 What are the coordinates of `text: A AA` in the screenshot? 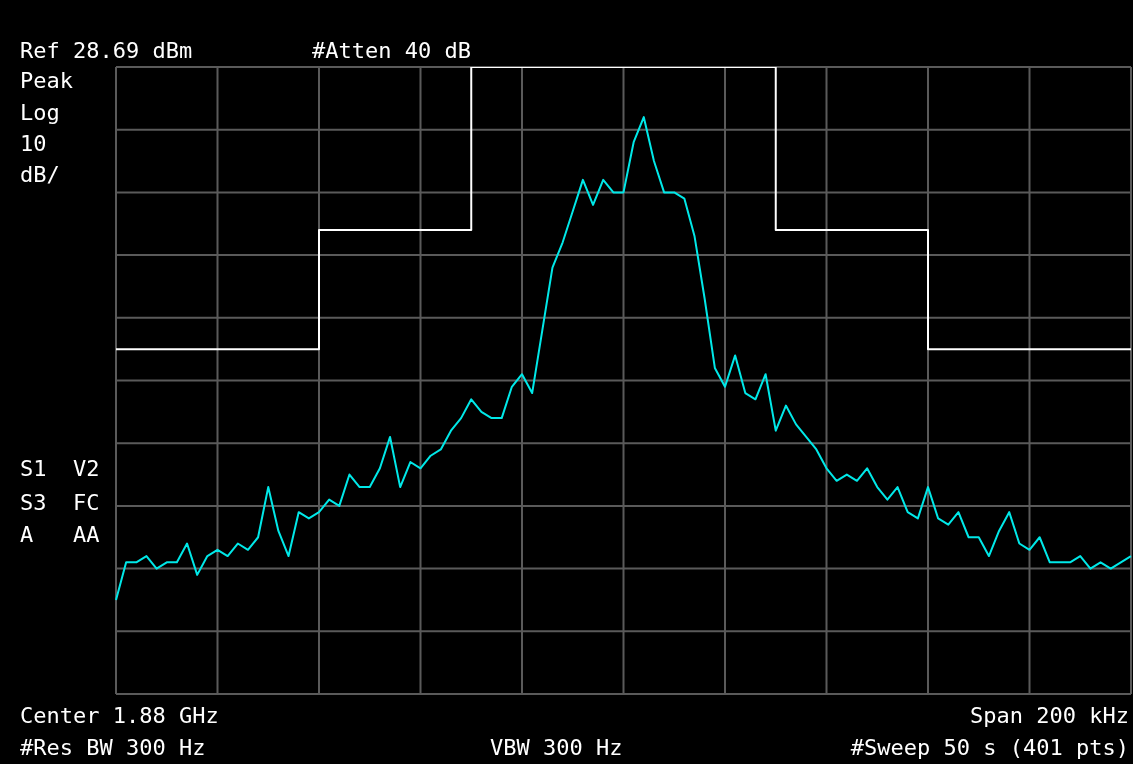 It's located at (60, 535).